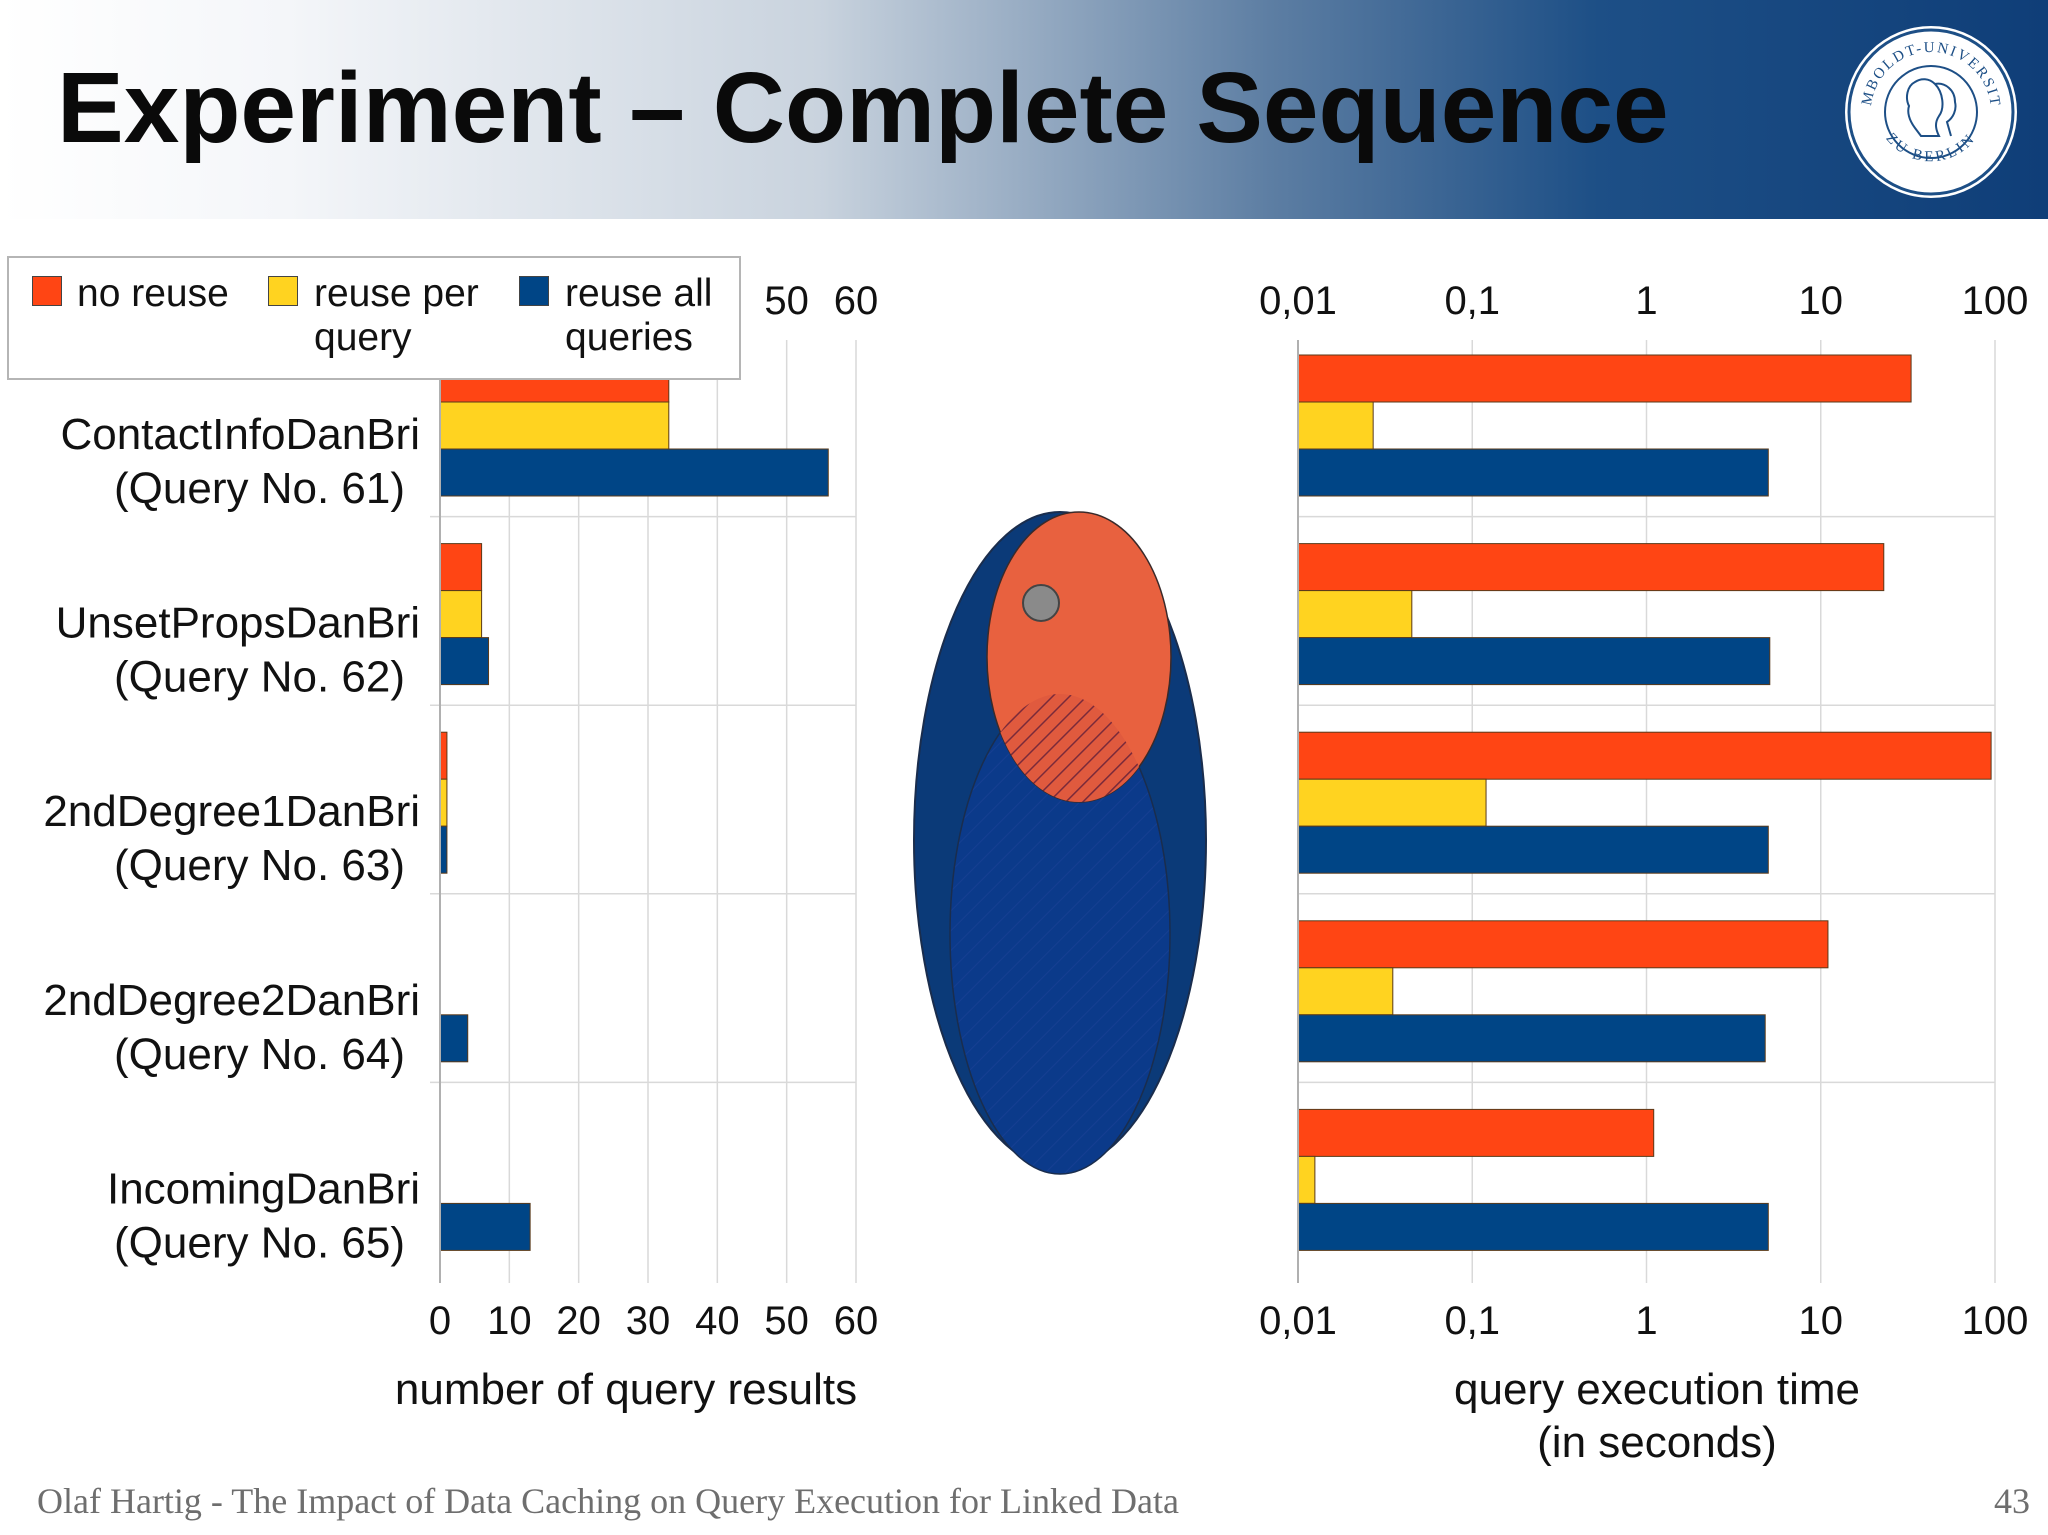 Image resolution: width=2048 pixels, height=1535 pixels. What do you see at coordinates (283, 291) in the screenshot?
I see `legend-swatch-reuse-per-query` at bounding box center [283, 291].